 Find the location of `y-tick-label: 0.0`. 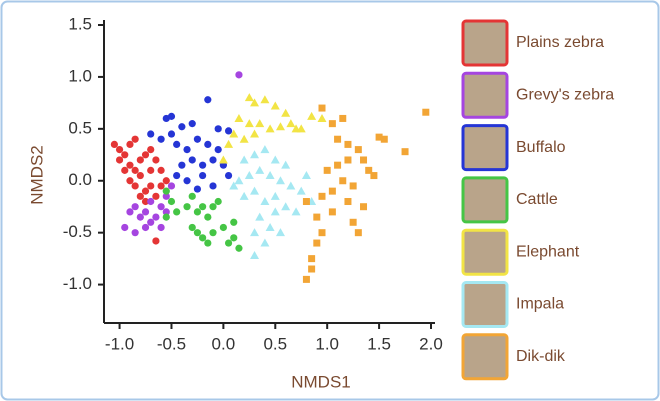

y-tick-label: 0.0 is located at coordinates (80, 179).